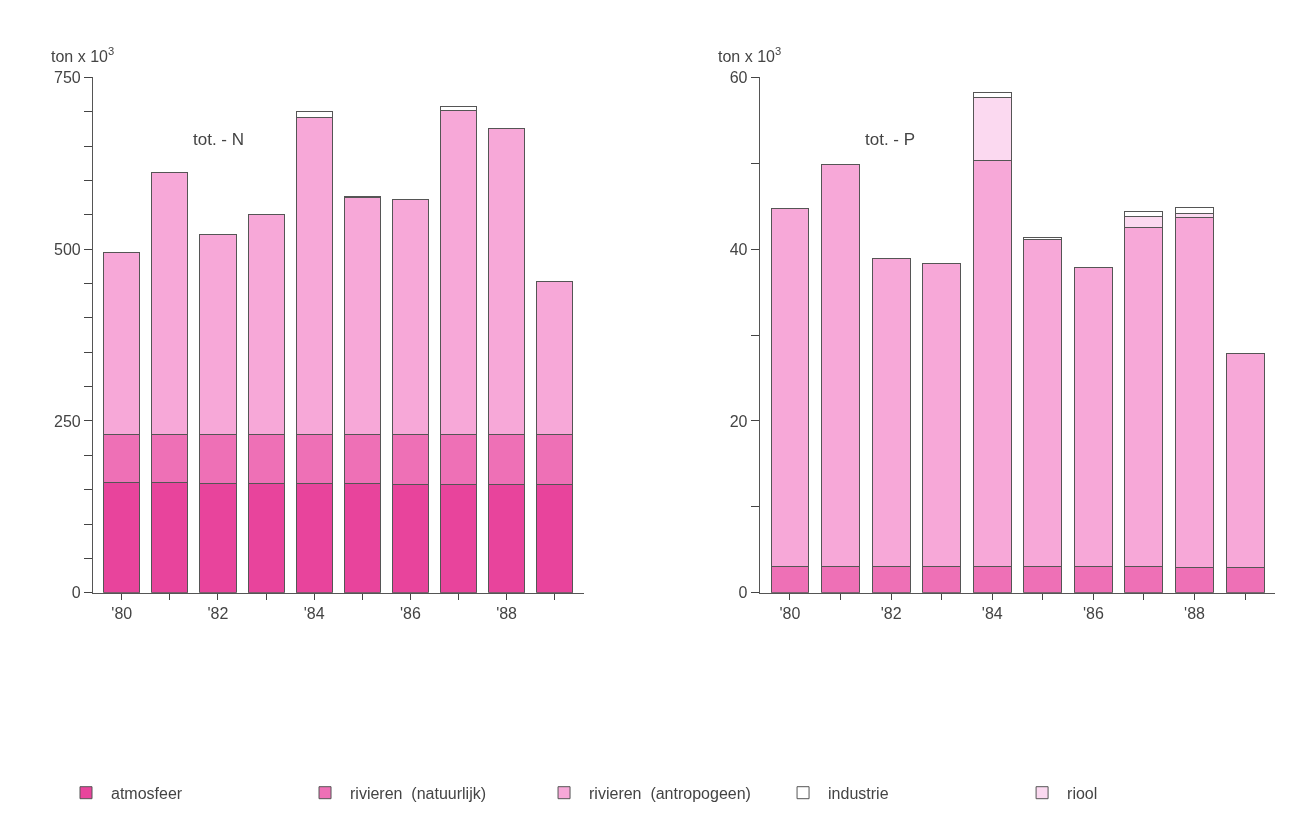 Image resolution: width=1308 pixels, height=822 pixels. What do you see at coordinates (418, 793) in the screenshot?
I see `legend-label: rivieren (natuurlijk)` at bounding box center [418, 793].